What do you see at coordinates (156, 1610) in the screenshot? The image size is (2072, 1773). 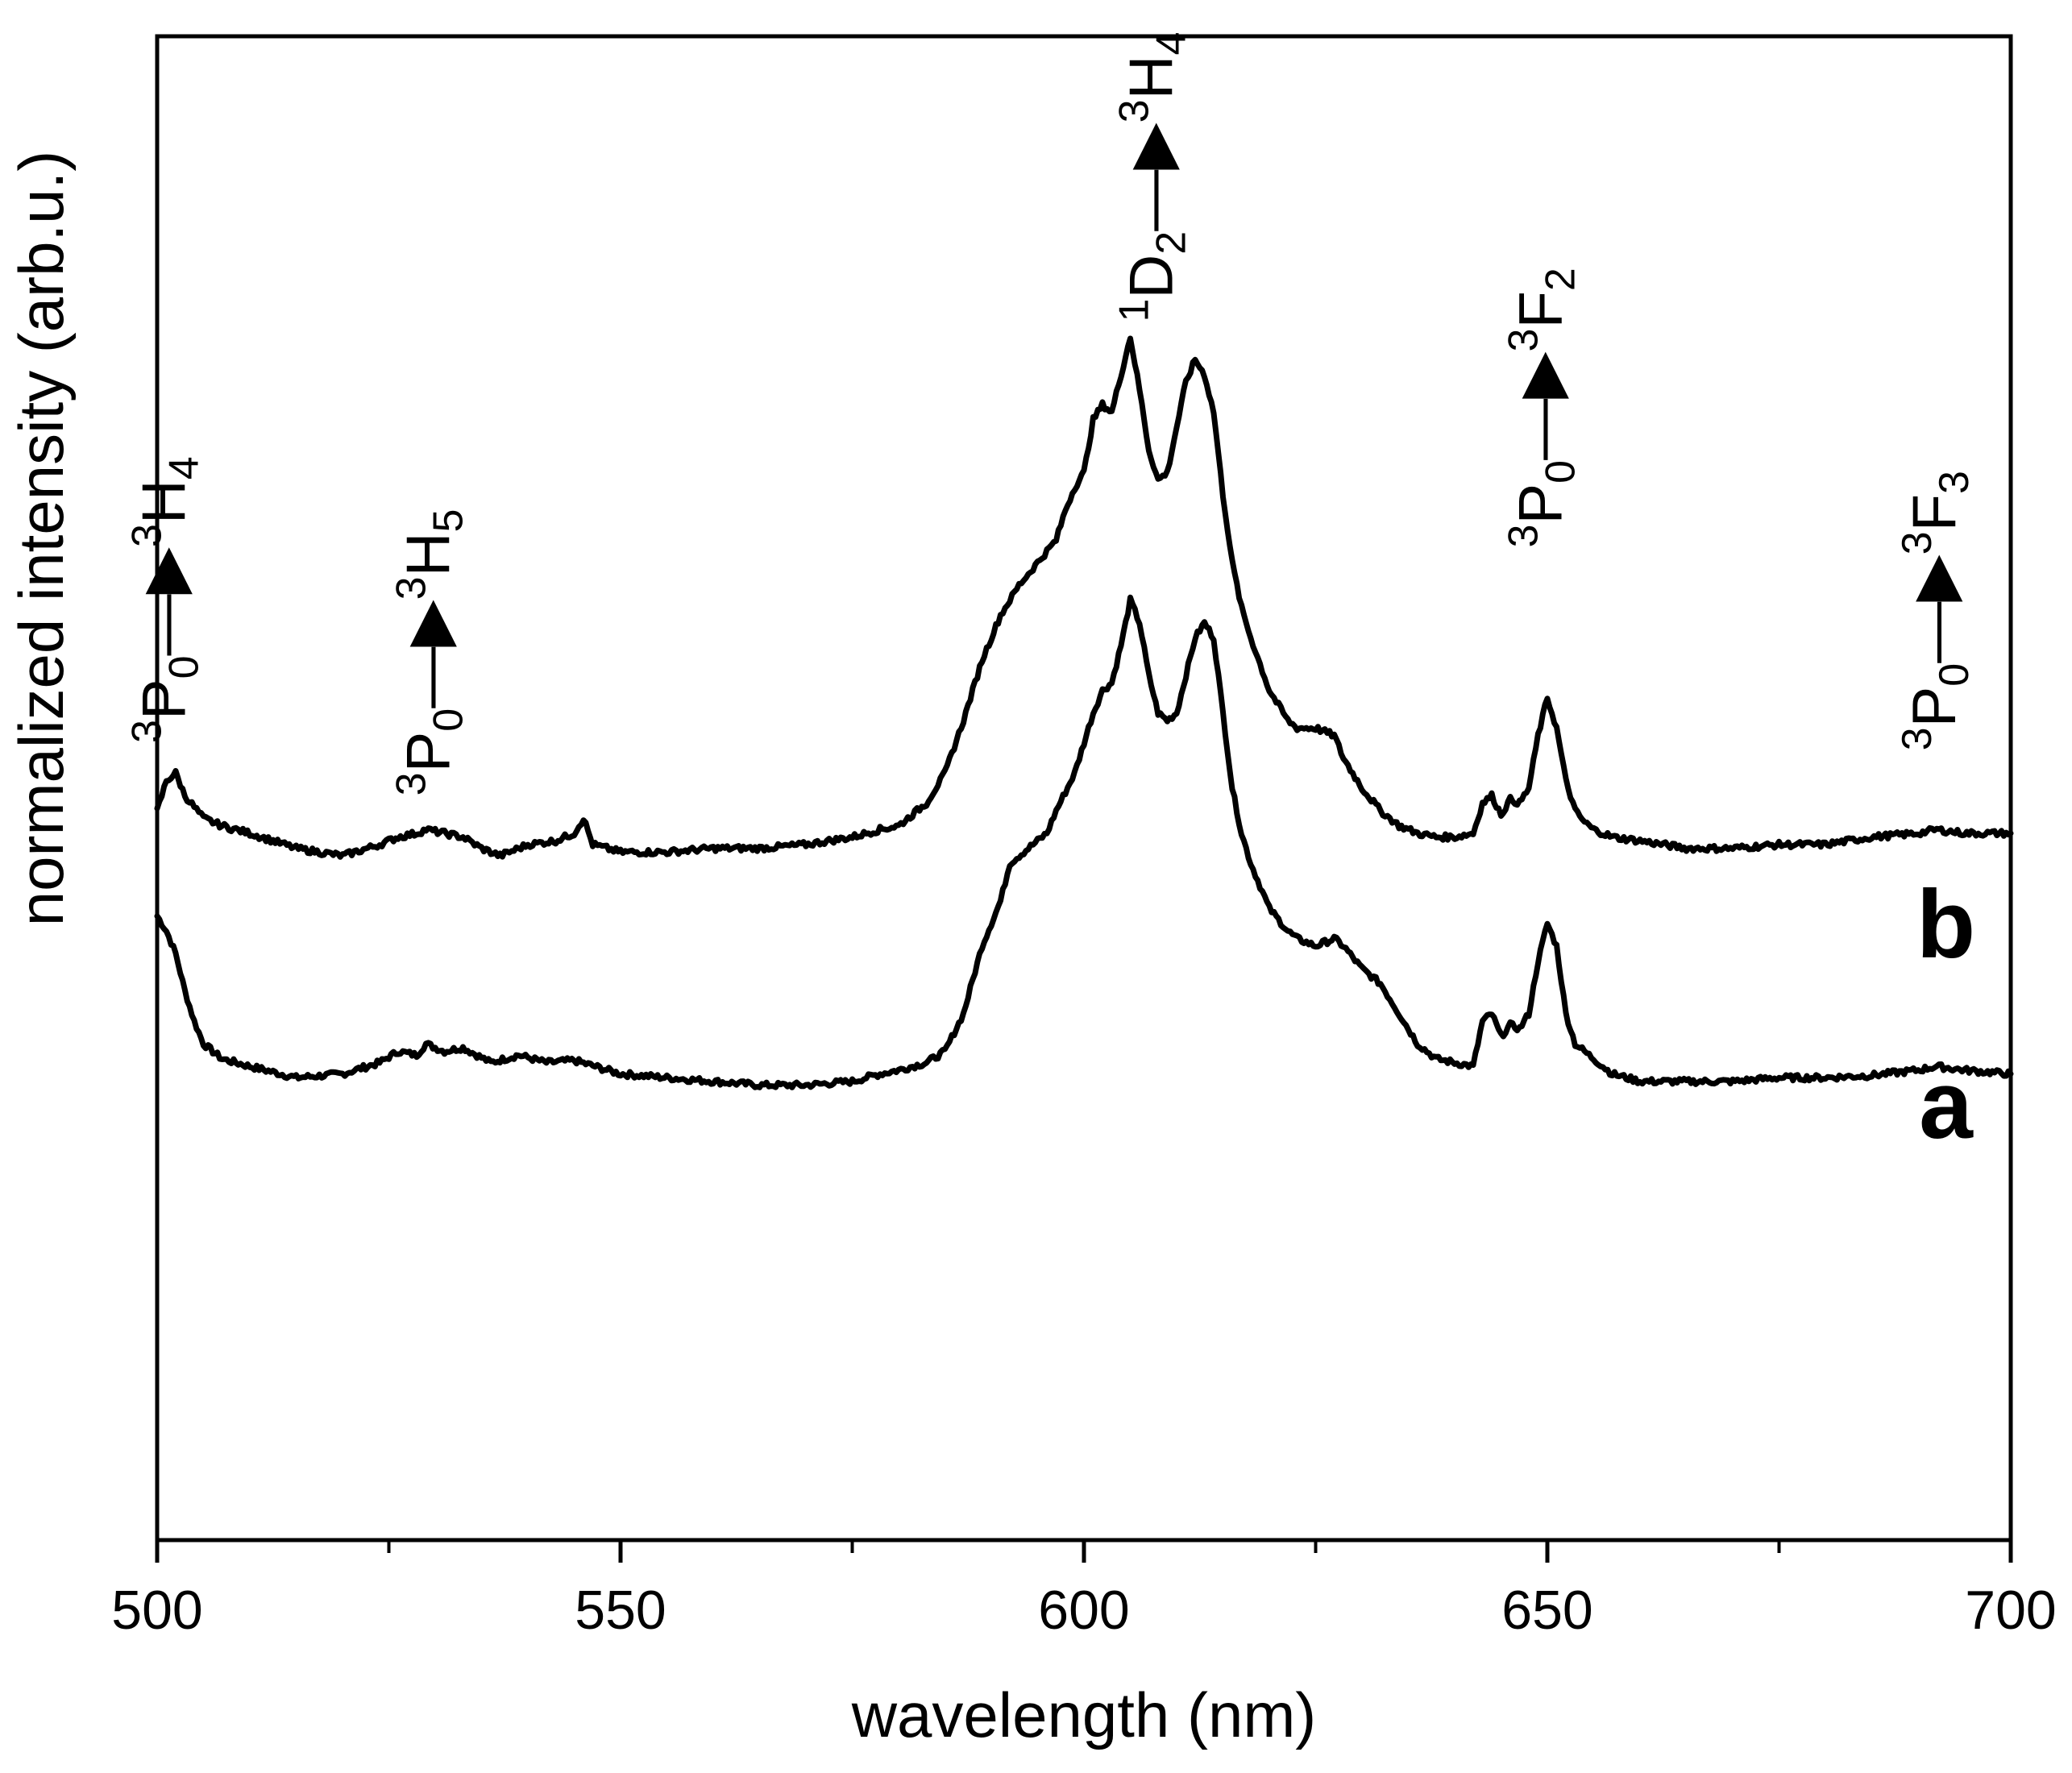 I see `x-tick-label: 500` at bounding box center [156, 1610].